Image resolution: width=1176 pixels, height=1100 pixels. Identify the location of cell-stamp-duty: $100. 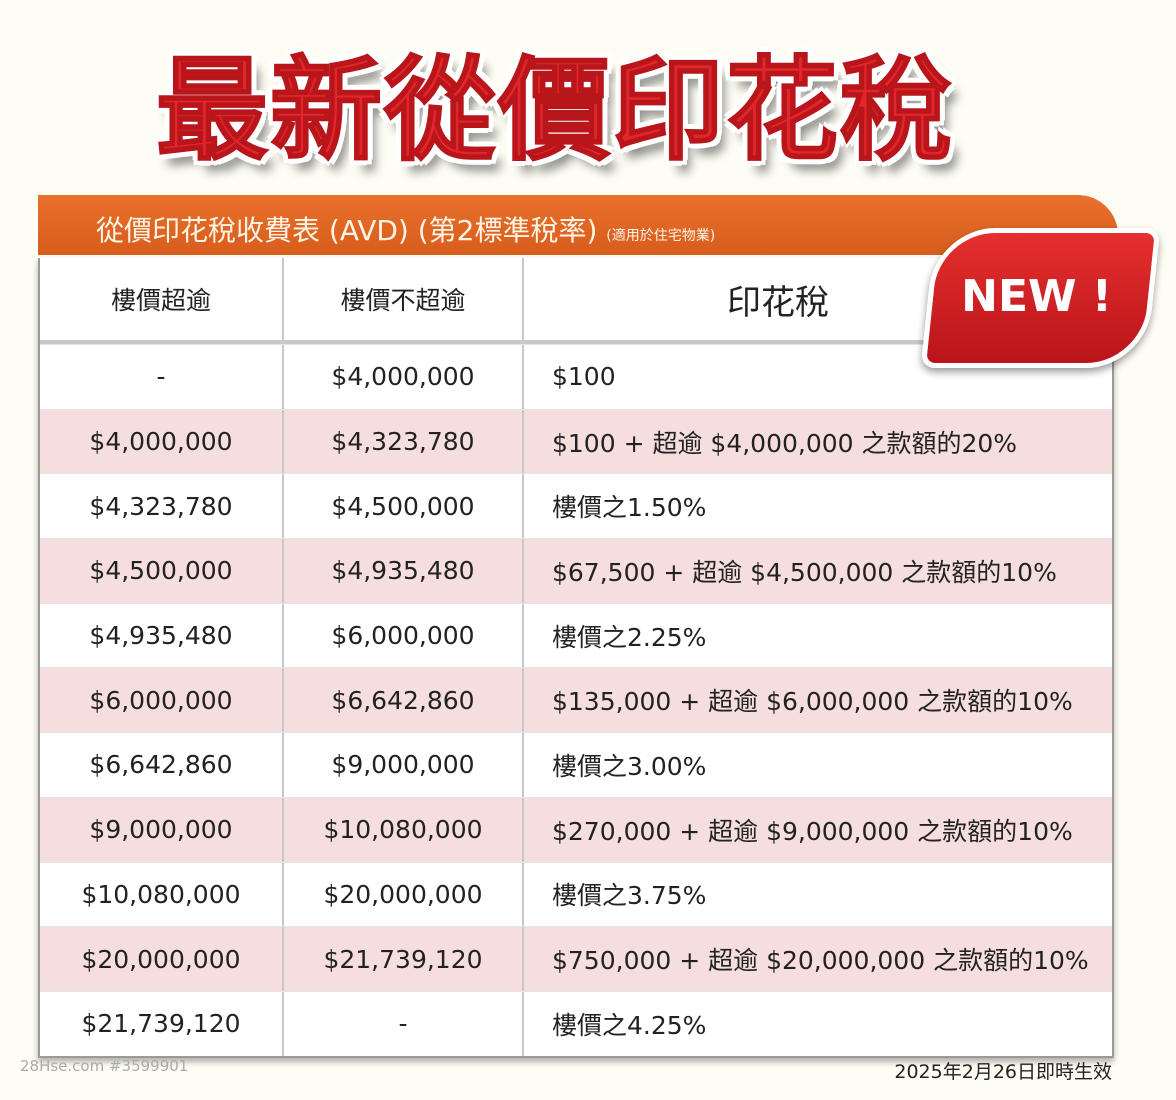
(584, 377).